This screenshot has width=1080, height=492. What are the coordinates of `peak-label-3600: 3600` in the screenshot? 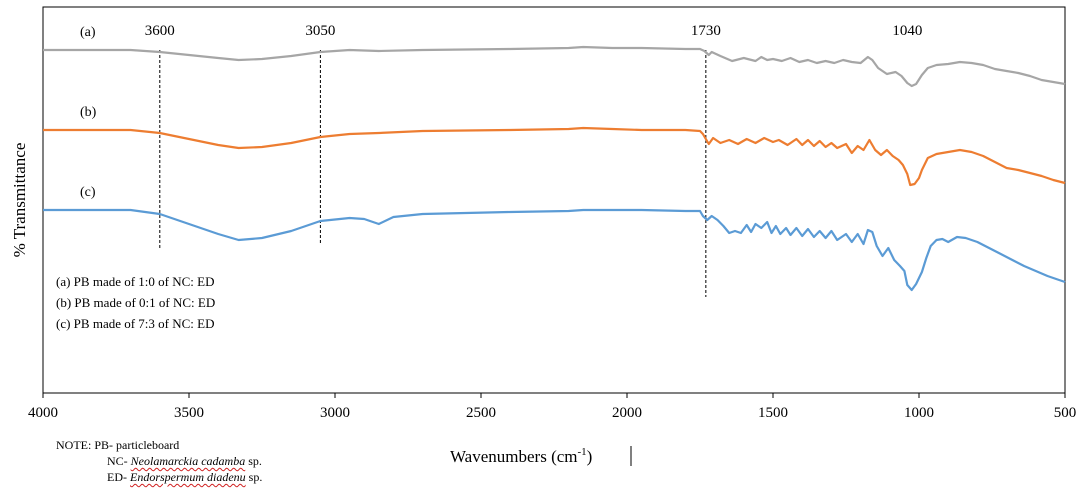 It's located at (160, 31).